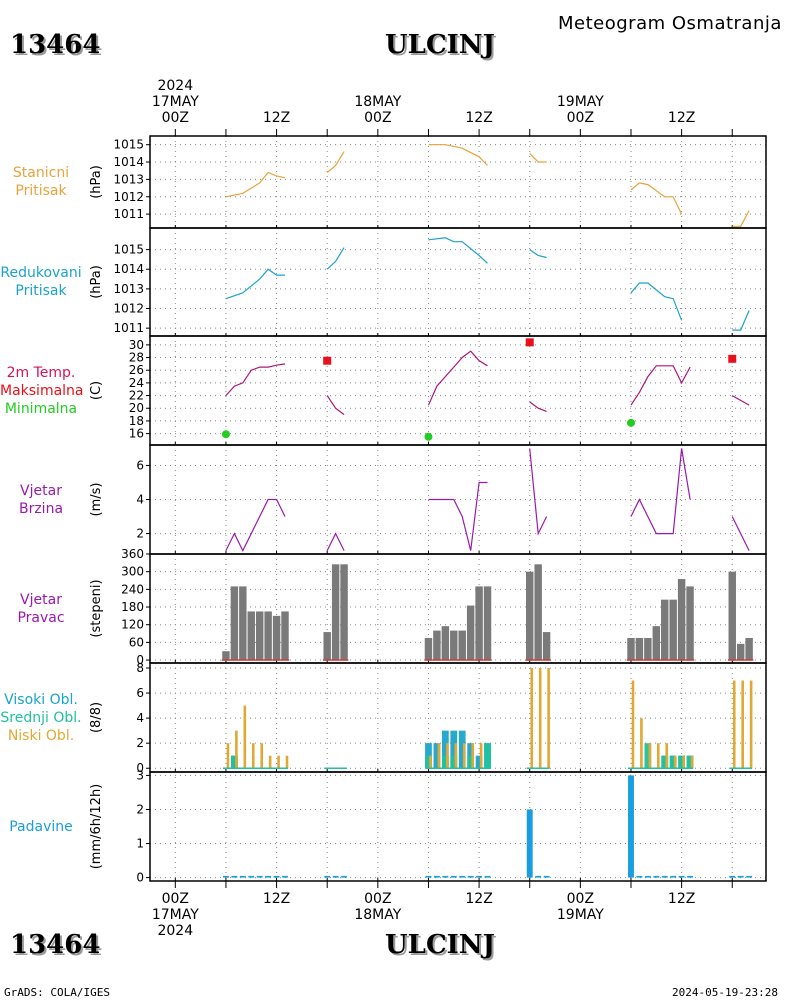  I want to click on bottom-time-label: 00Z 18MAY, so click(378, 915).